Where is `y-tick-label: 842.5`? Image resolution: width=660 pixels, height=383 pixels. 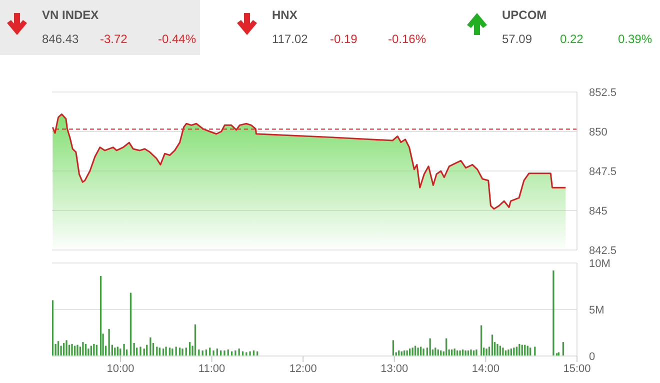 y-tick-label: 842.5 is located at coordinates (603, 250).